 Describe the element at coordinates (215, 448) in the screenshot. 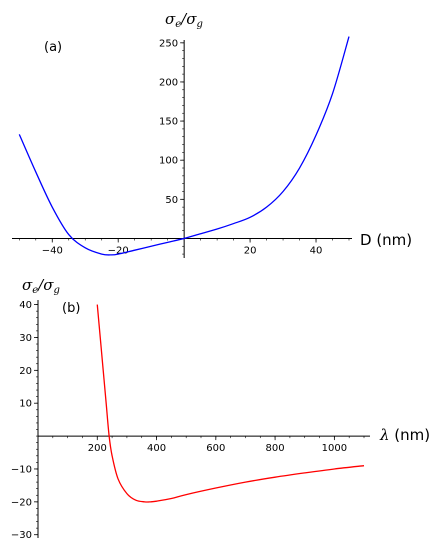

I see `panel-b-x-tick-label: 600` at that location.